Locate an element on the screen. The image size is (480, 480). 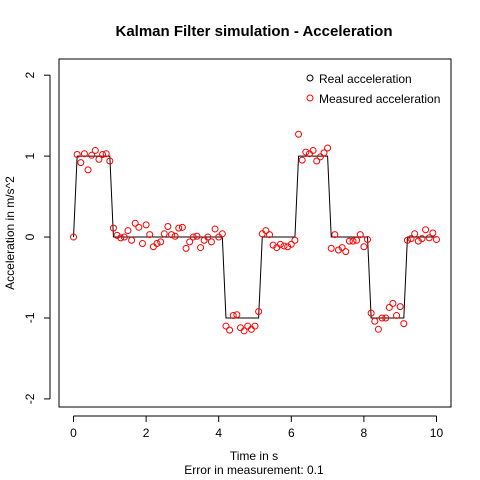
x-tick-label: 2 is located at coordinates (146, 433).